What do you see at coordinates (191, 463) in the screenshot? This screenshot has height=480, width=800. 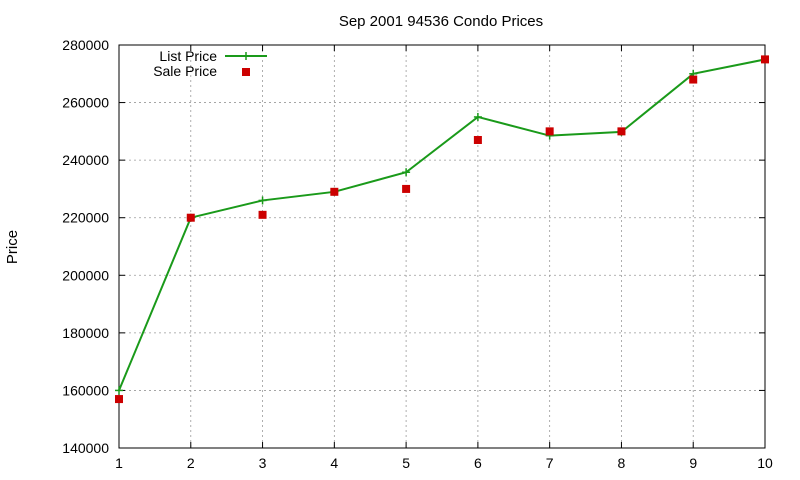 I see `x-tick-label: 2` at bounding box center [191, 463].